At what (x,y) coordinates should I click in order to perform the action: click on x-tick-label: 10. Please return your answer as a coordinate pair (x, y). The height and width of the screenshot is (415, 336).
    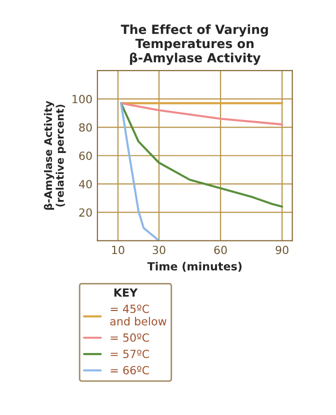
    Looking at the image, I should click on (118, 250).